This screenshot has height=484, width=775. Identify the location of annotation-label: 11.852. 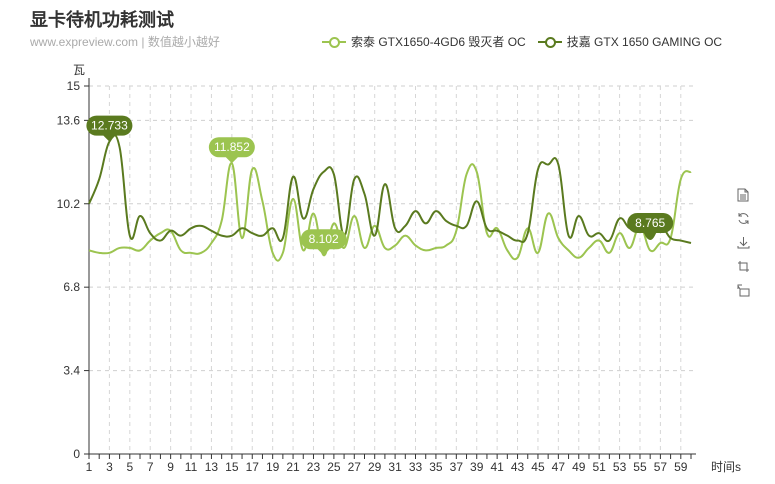
(232, 147).